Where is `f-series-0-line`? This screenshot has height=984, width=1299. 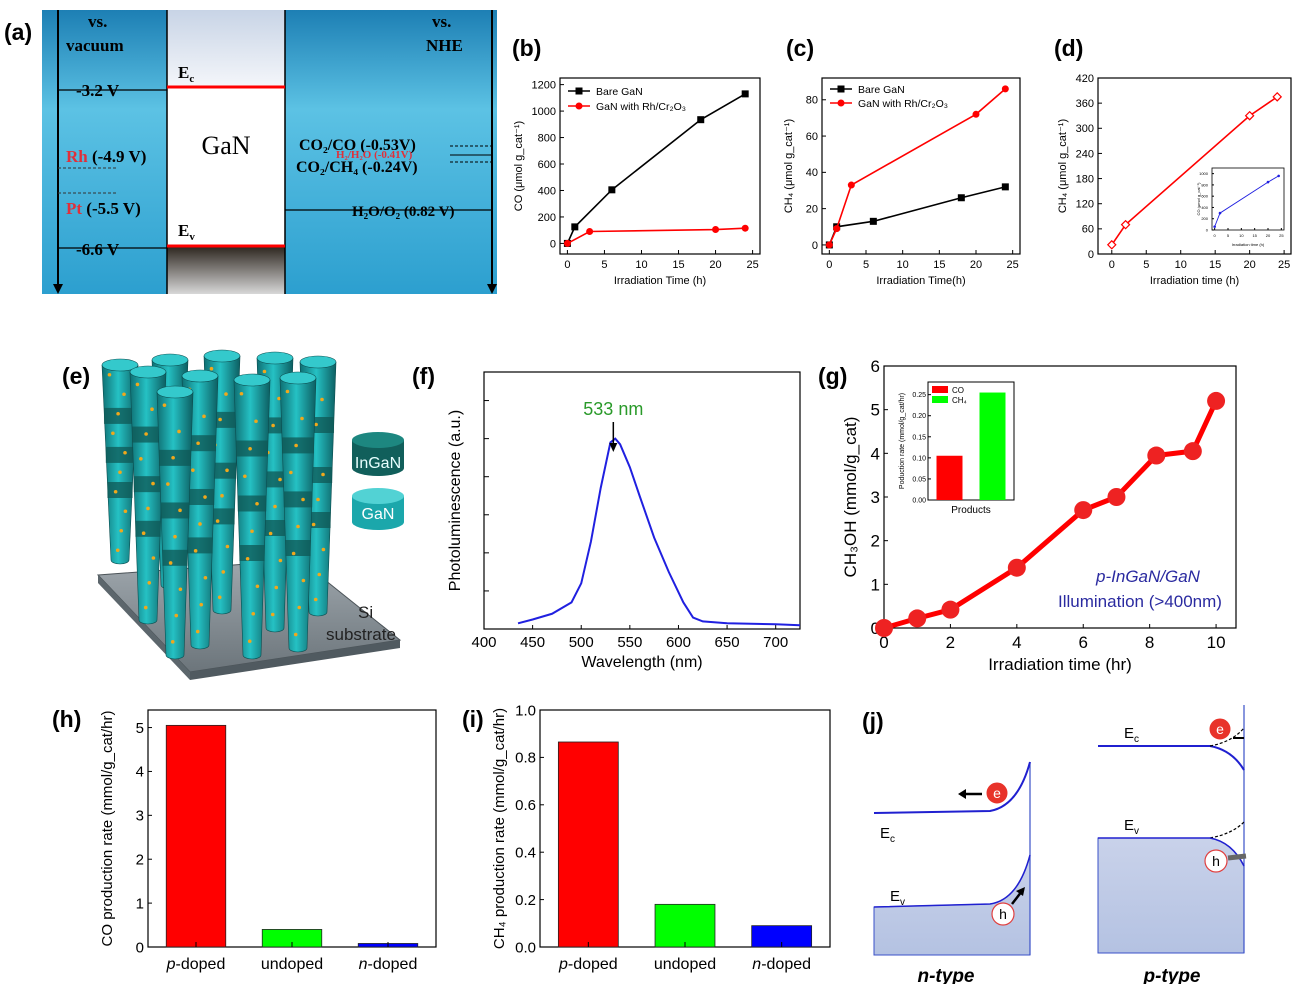 f-series-0-line is located at coordinates (659, 532).